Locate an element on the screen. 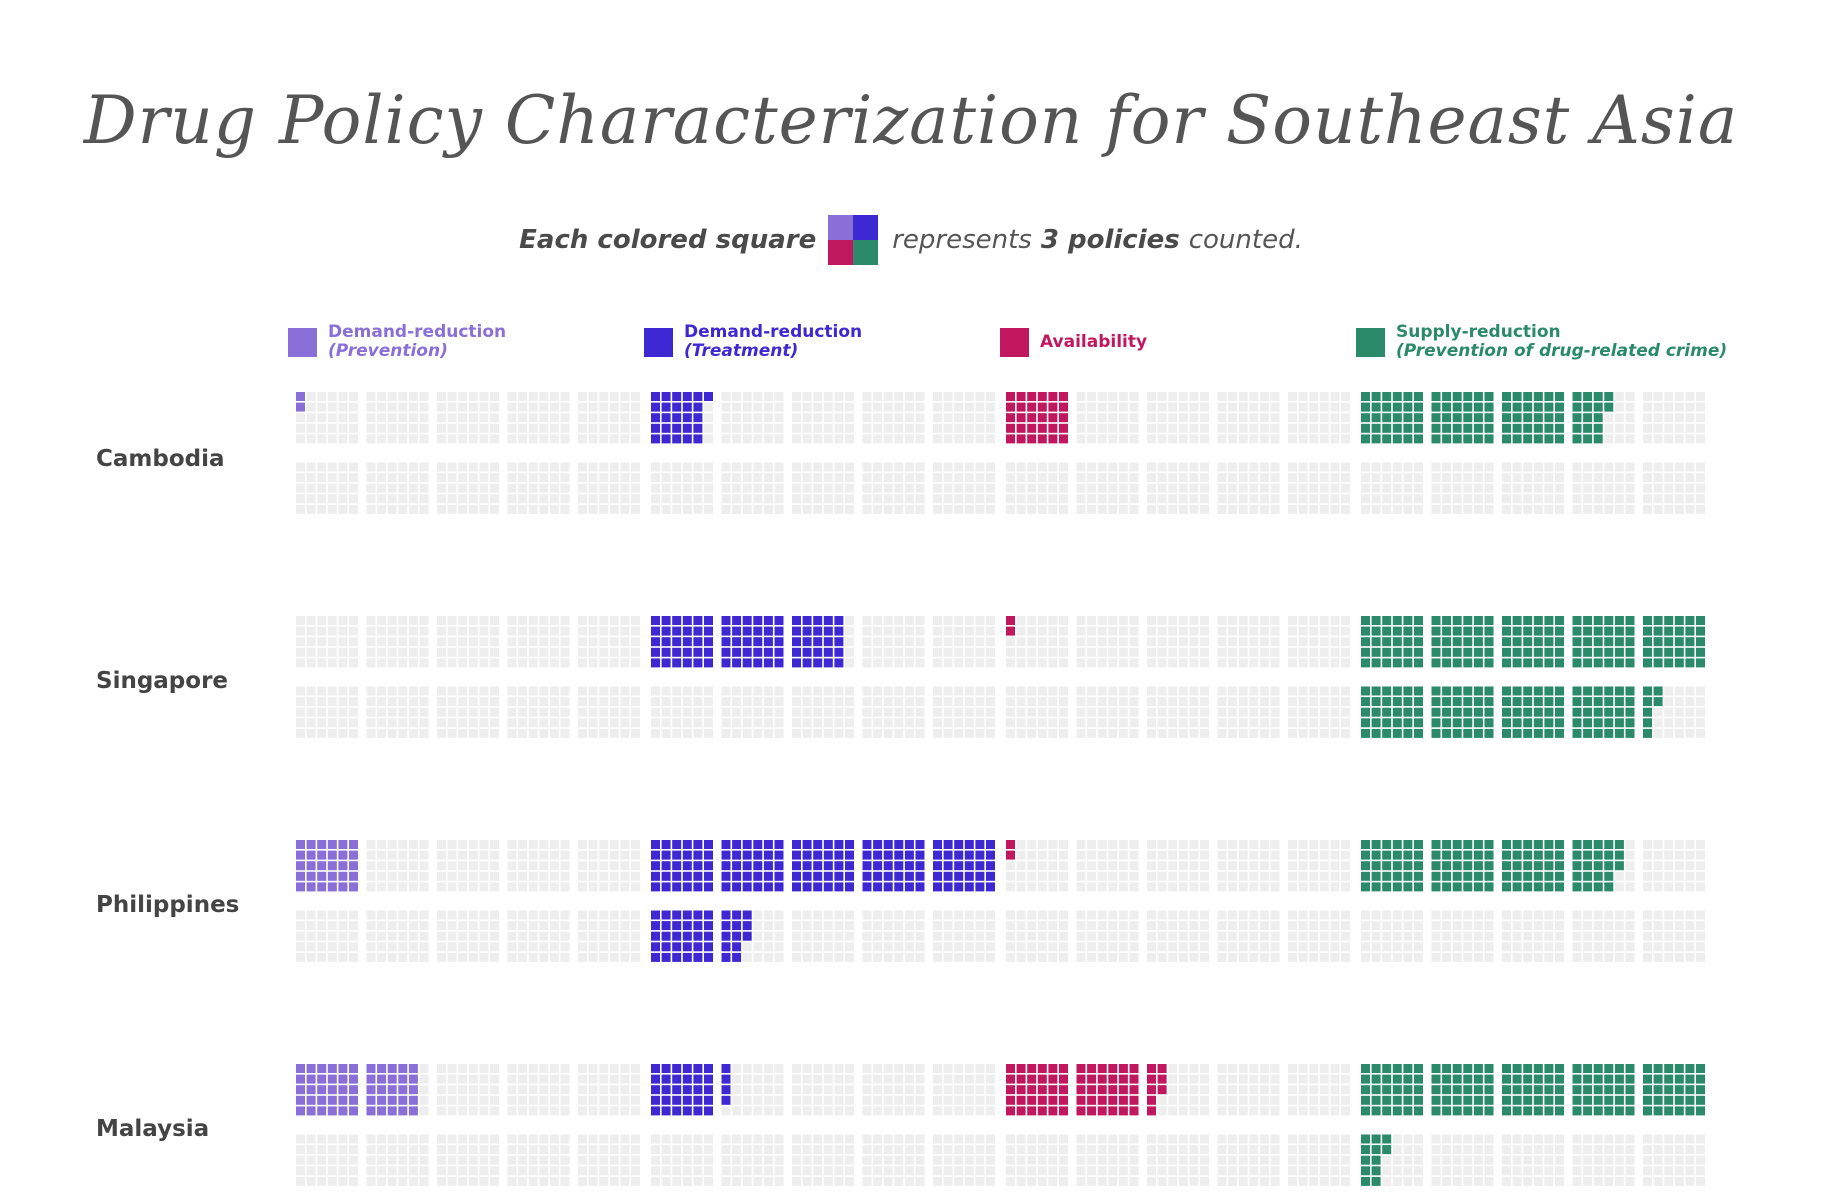 The width and height of the screenshot is (1822, 1200). waffle-empty-malaysia-availability is located at coordinates (1032, 1171).